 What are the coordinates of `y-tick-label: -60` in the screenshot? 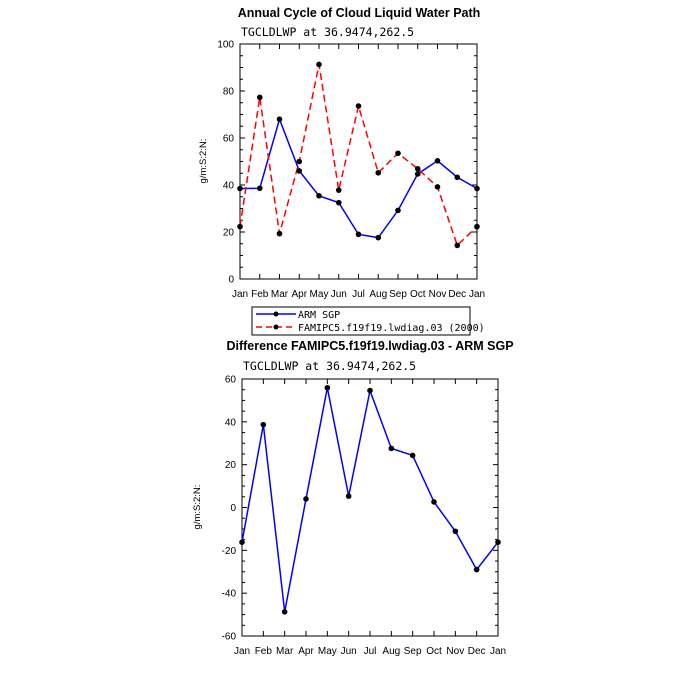 It's located at (229, 637).